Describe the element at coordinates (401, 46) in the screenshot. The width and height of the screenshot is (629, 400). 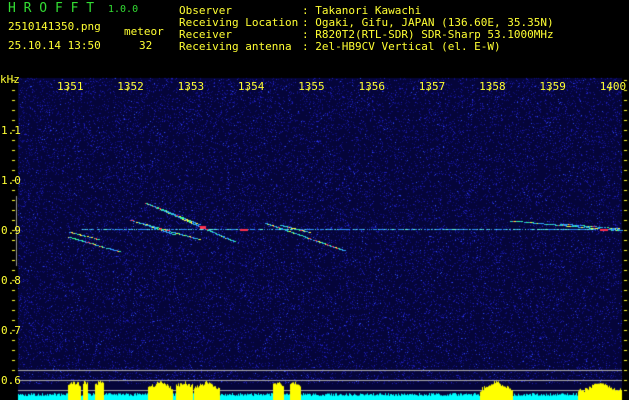
I see `info-value-antenna: : 2el-HB9CV Vertical (el. E-W)` at that location.